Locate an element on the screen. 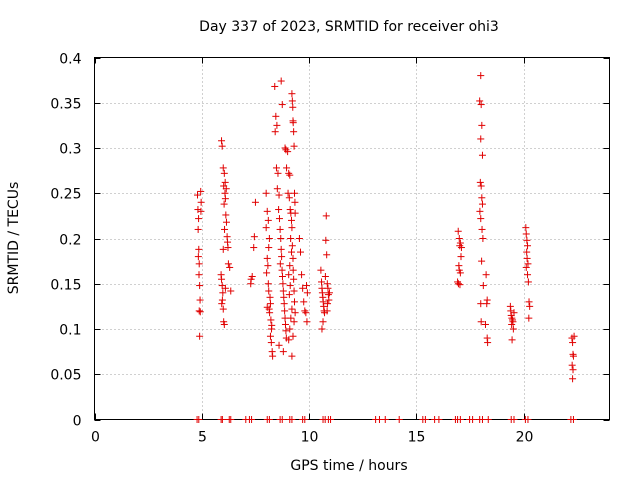 The image size is (640, 480). y-tick-label: 0.15 is located at coordinates (65, 286).